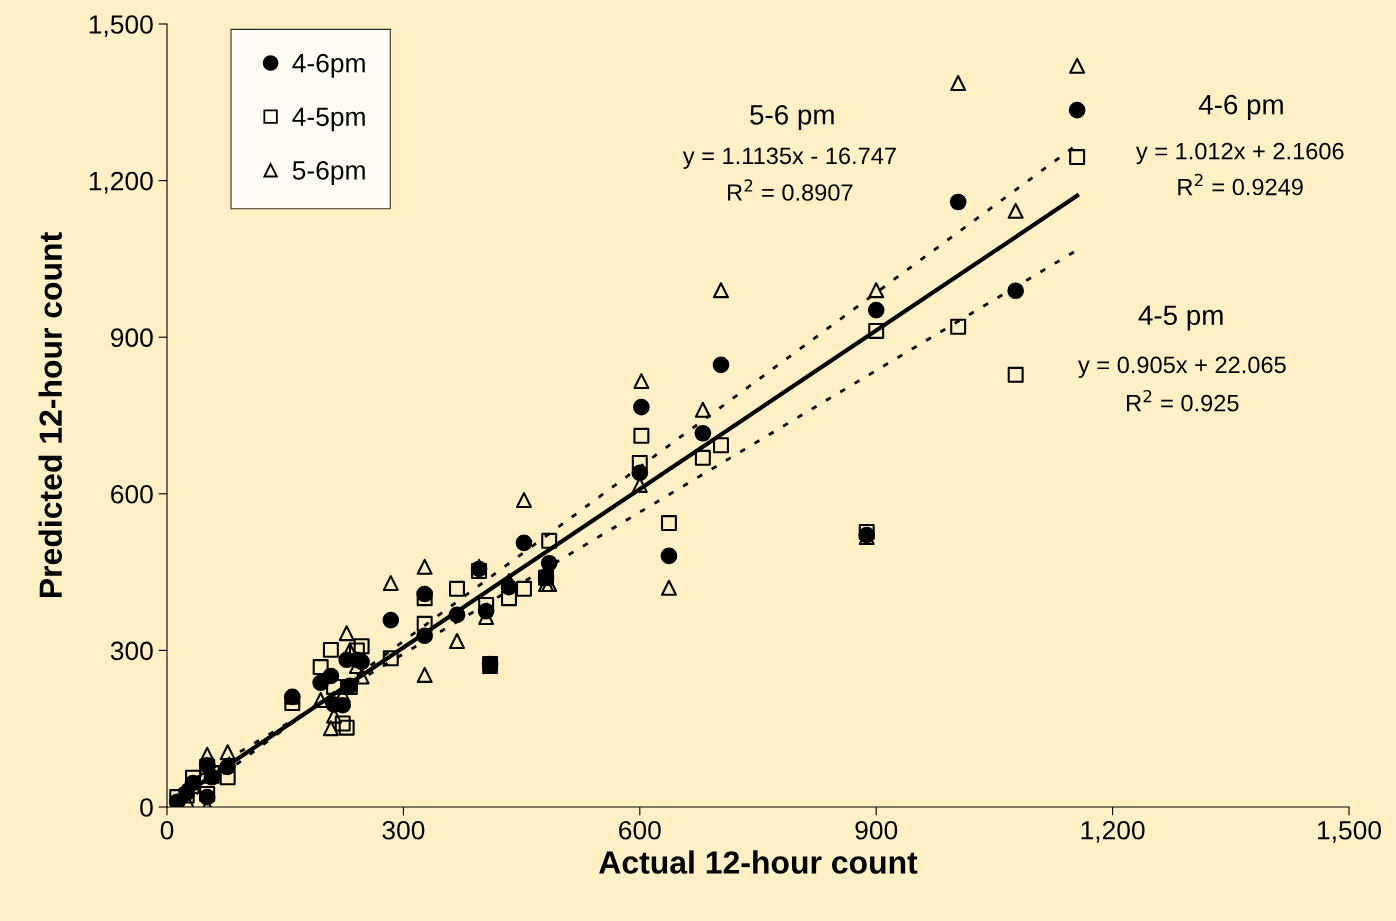 The image size is (1396, 921). Describe the element at coordinates (50, 415) in the screenshot. I see `y-axis-title: Predicted 12-hour count` at that location.